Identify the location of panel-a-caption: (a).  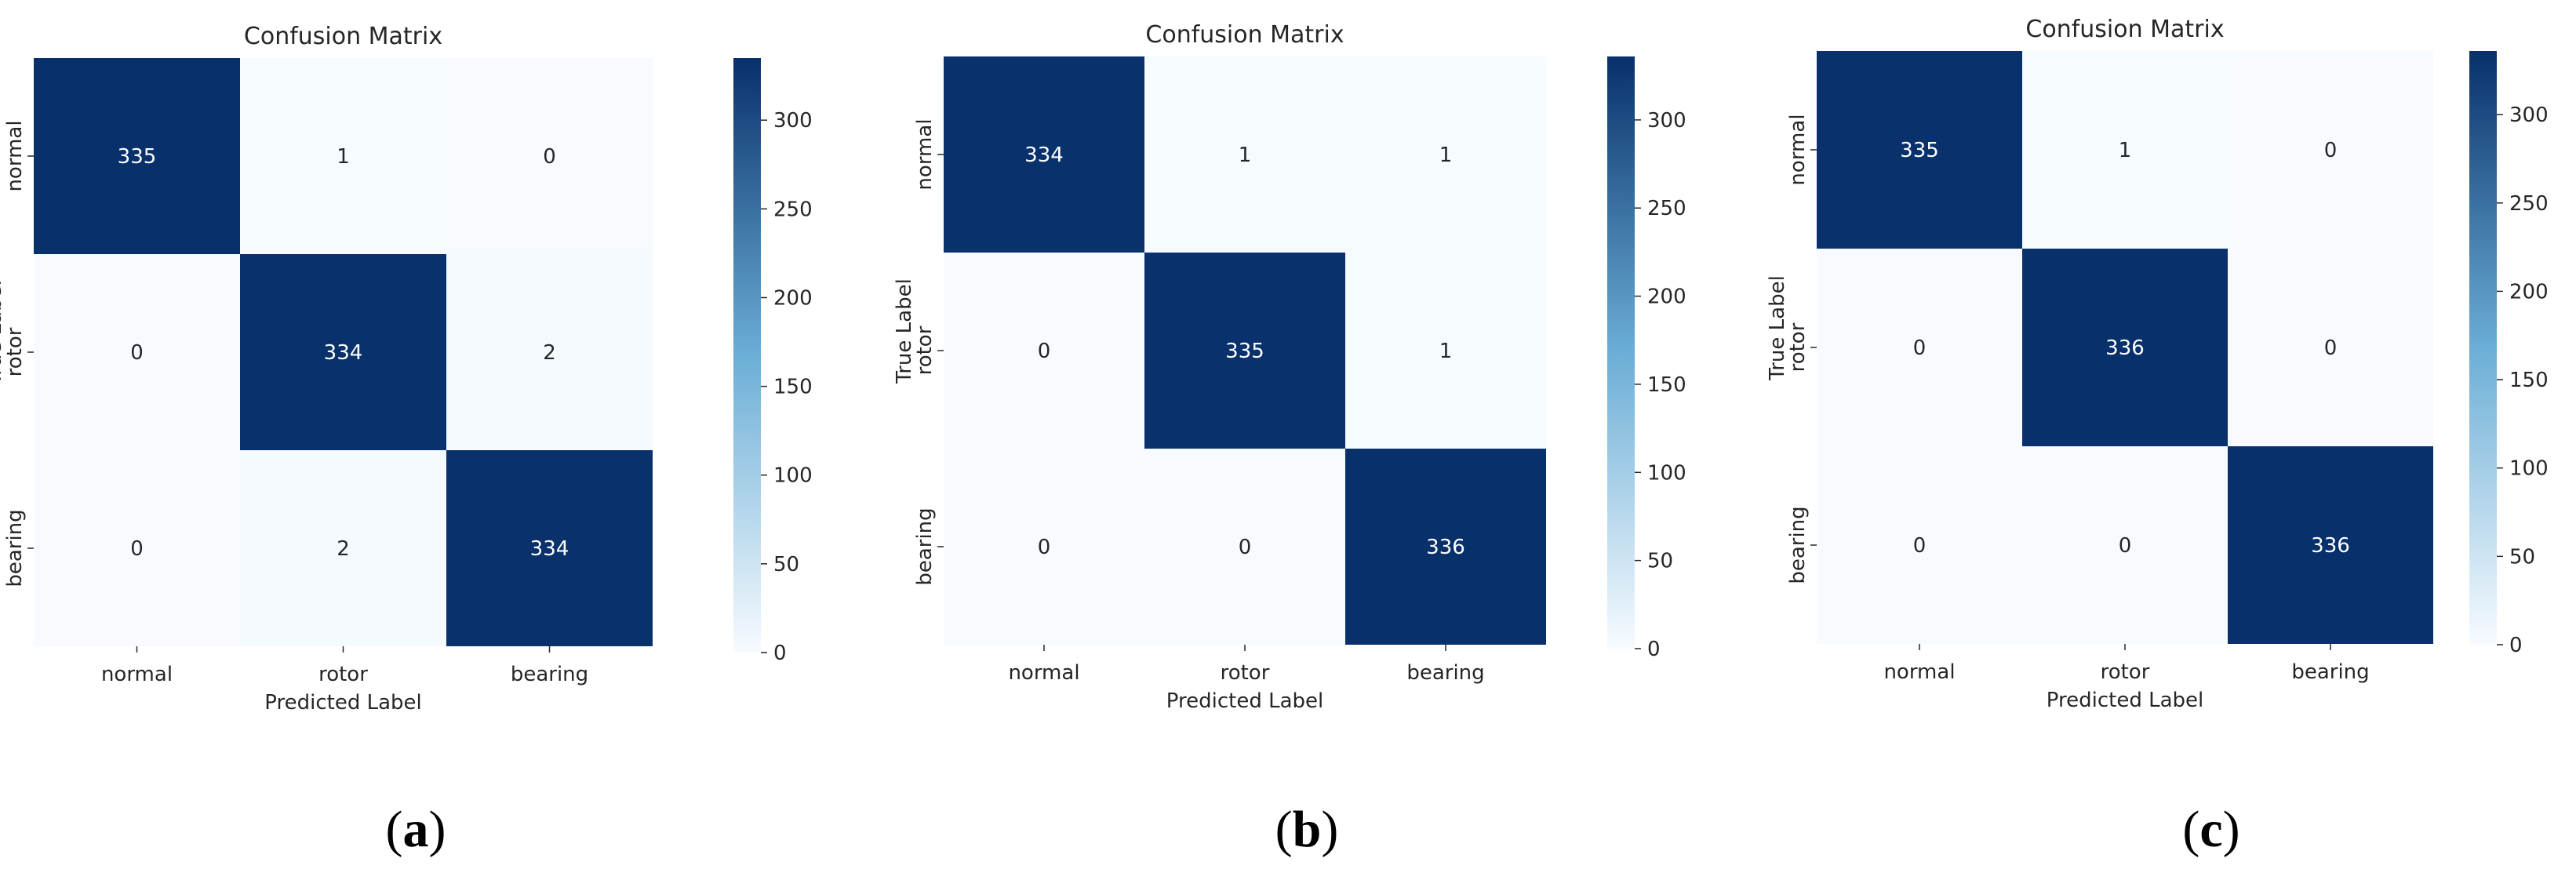
(415, 829).